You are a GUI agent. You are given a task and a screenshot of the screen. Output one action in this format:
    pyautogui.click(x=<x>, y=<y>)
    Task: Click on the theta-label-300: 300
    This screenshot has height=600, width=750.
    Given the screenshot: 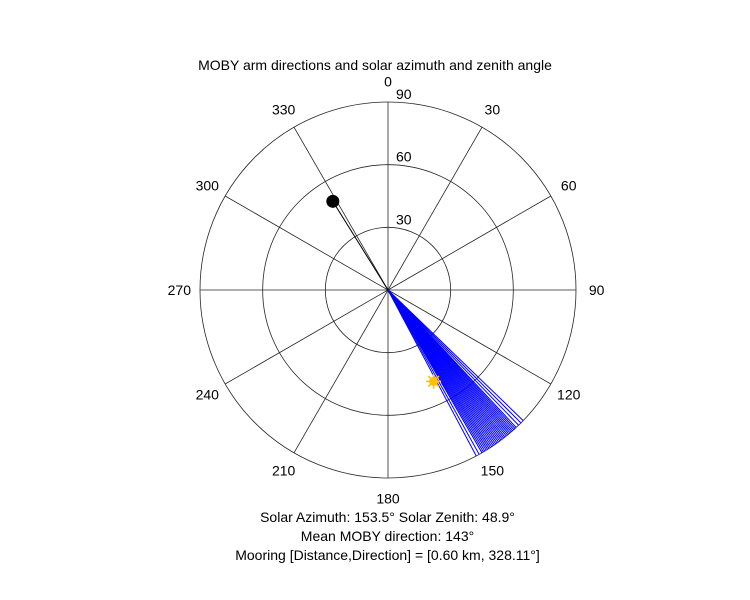 What is the action you would take?
    pyautogui.click(x=208, y=186)
    